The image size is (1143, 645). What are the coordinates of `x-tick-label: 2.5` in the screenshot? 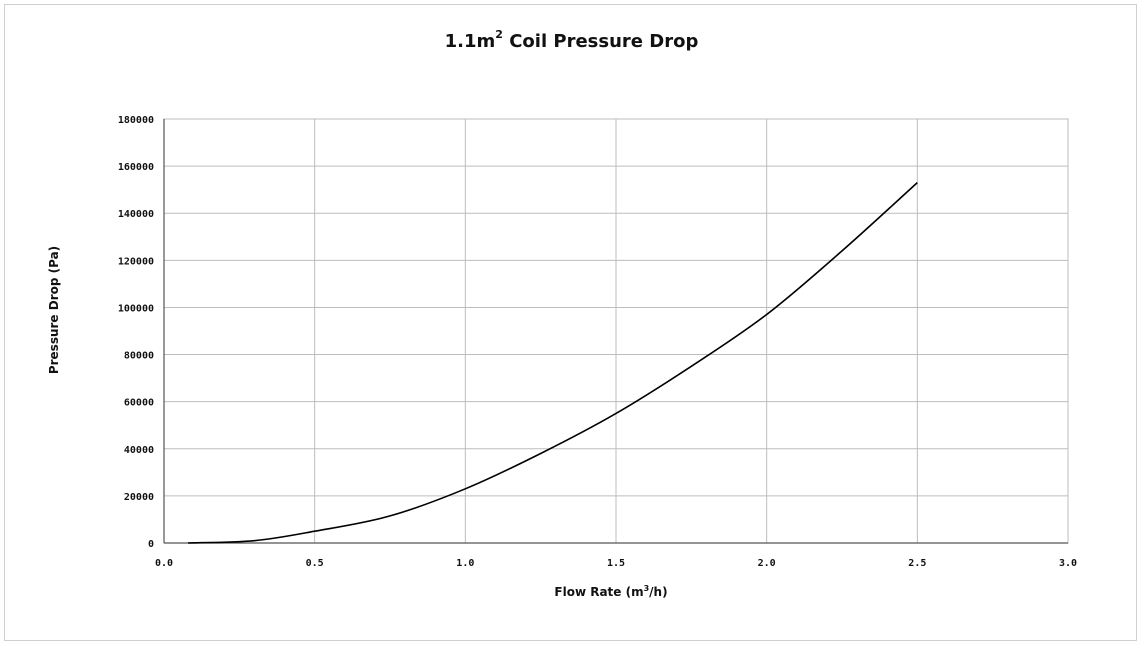 It's located at (917, 563).